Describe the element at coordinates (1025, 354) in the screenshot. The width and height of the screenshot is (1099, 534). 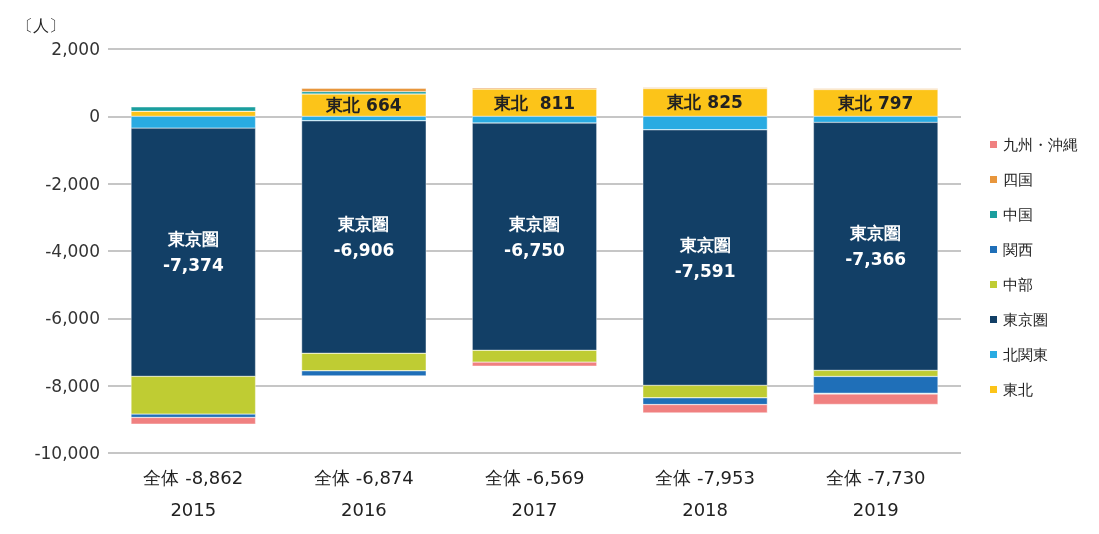
I see `legend-label: 北関東` at that location.